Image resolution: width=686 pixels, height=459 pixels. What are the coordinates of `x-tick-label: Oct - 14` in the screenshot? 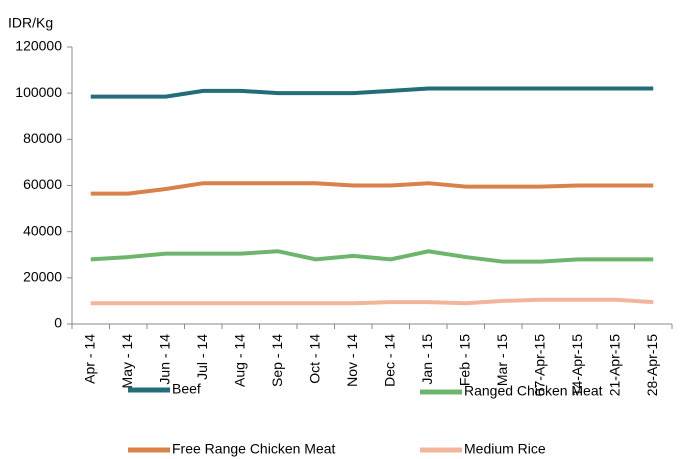 It's located at (314, 359).